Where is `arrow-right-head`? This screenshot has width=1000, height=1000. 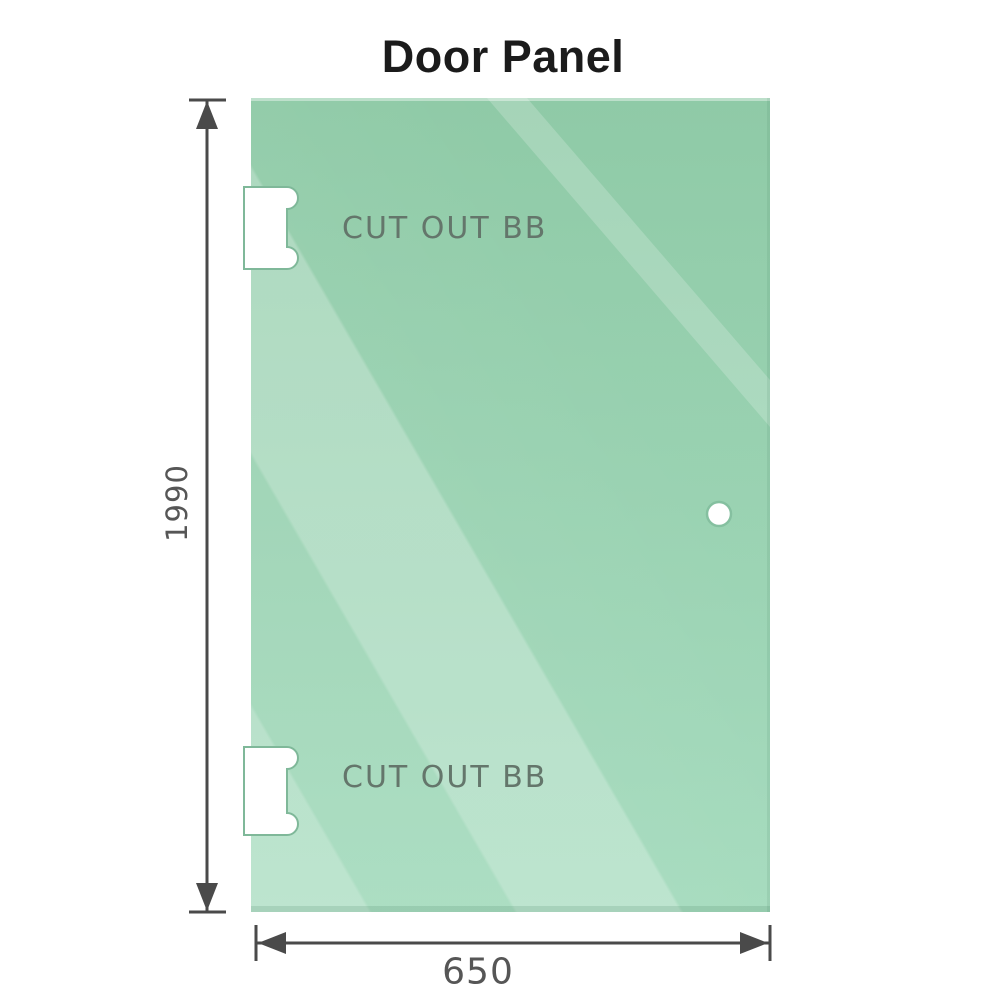 arrow-right-head is located at coordinates (754, 943).